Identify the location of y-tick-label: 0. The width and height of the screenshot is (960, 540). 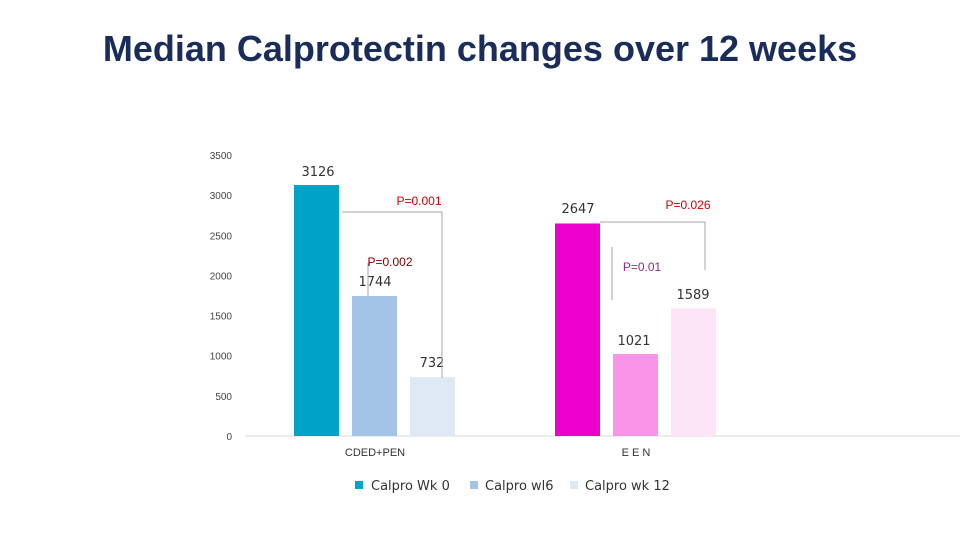
(229, 437).